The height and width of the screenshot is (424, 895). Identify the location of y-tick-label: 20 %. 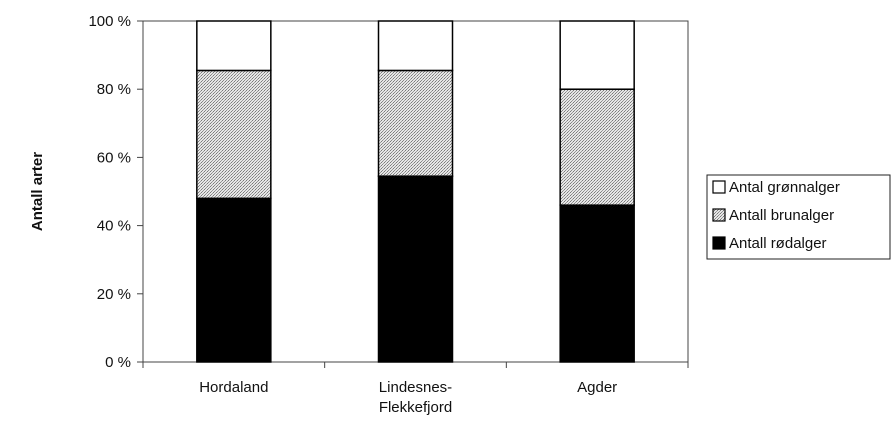
(114, 294).